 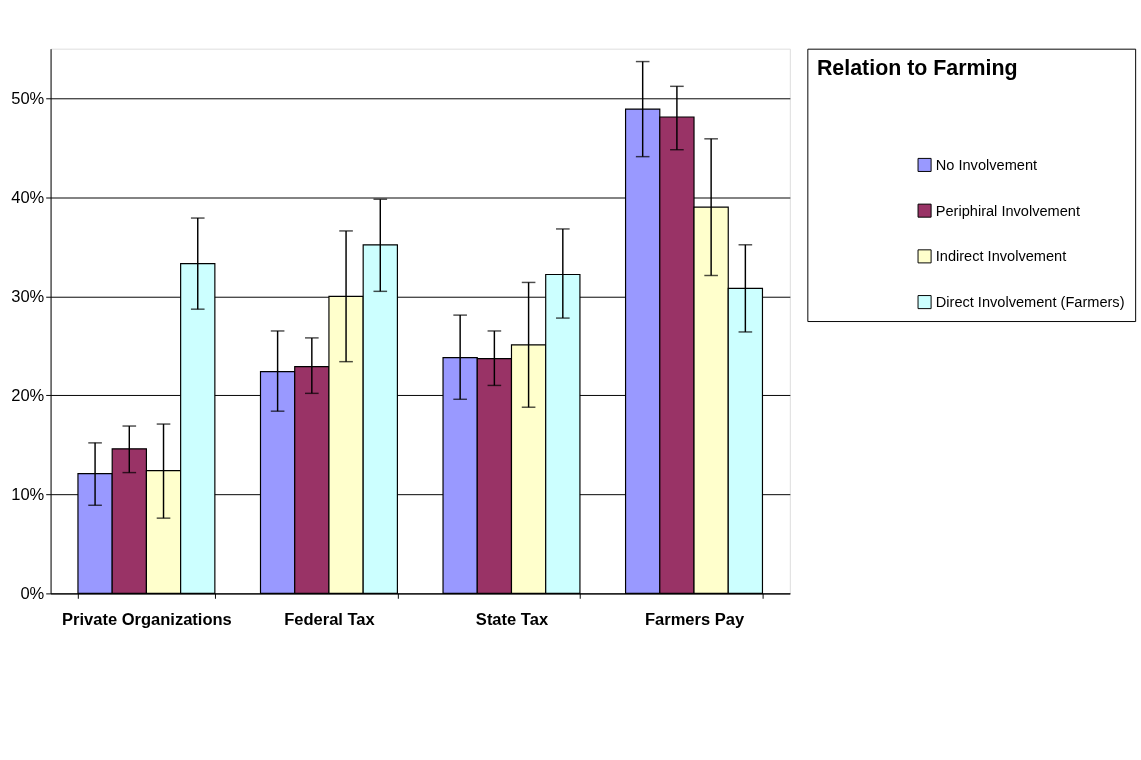 What do you see at coordinates (917, 67) in the screenshot?
I see `legend-title: Relation to Farming` at bounding box center [917, 67].